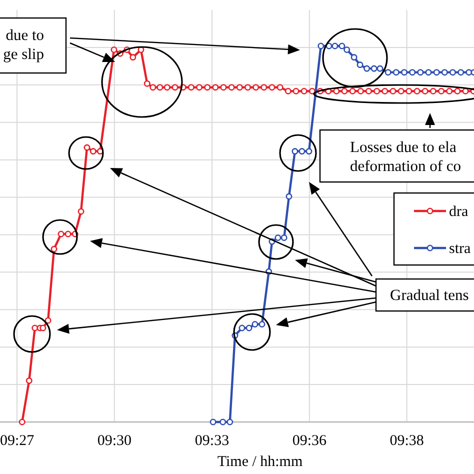  Describe the element at coordinates (212, 441) in the screenshot. I see `x-tick-label: 09:33` at that location.